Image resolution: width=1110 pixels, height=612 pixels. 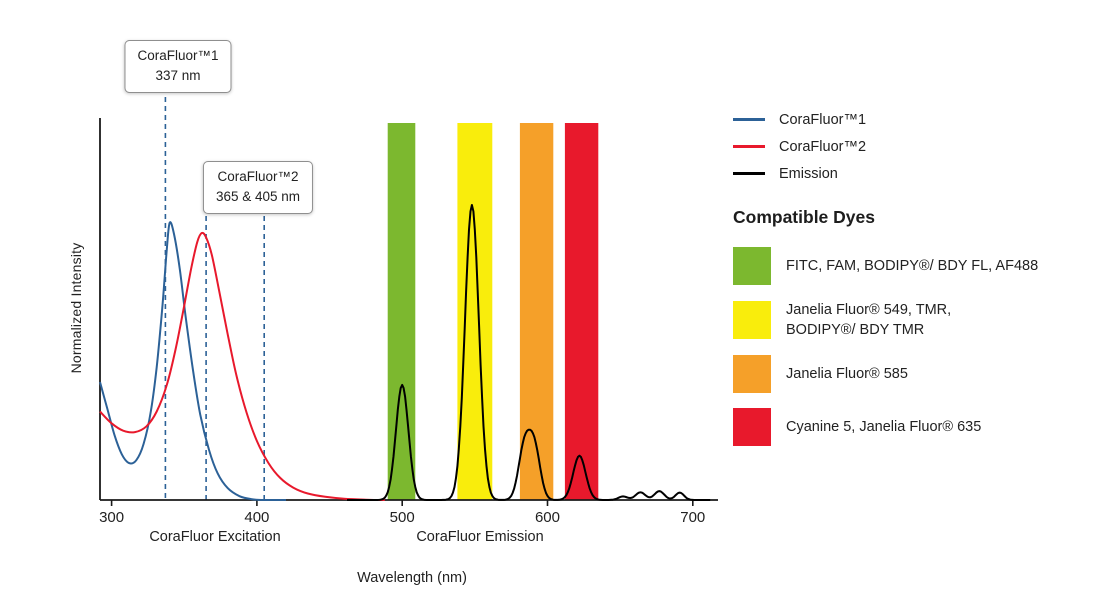 What do you see at coordinates (919, 119) in the screenshot?
I see `legend-item-corafluor1: CoraFluor™1` at bounding box center [919, 119].